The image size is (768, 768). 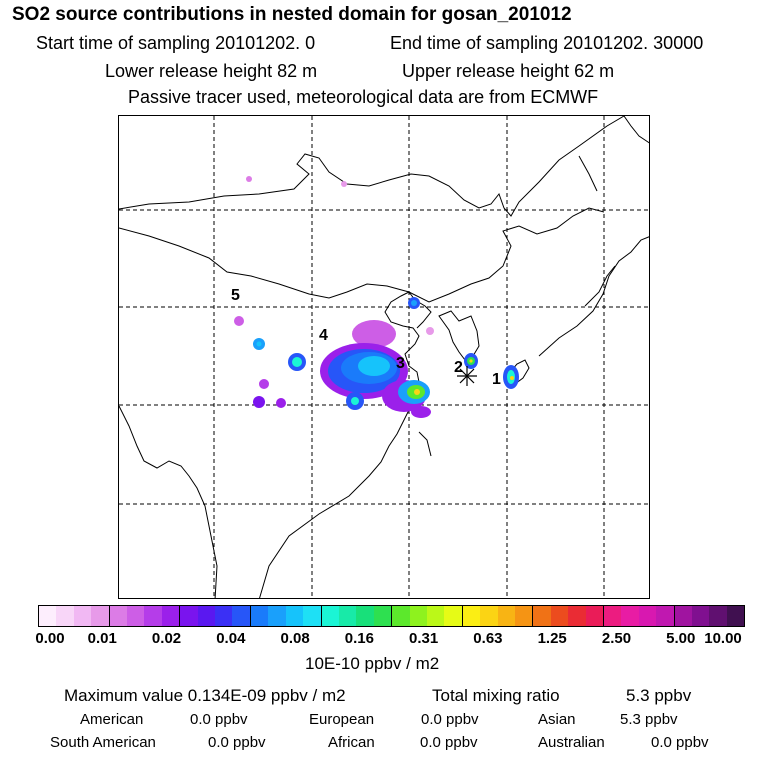 I want to click on region-name-australian: Australian, so click(x=571, y=742).